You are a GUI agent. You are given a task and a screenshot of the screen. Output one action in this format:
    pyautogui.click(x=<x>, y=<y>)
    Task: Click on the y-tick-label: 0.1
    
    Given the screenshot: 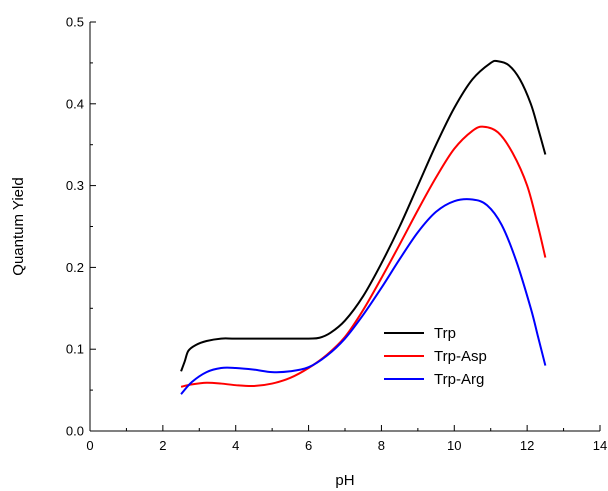 What is the action you would take?
    pyautogui.click(x=75, y=349)
    